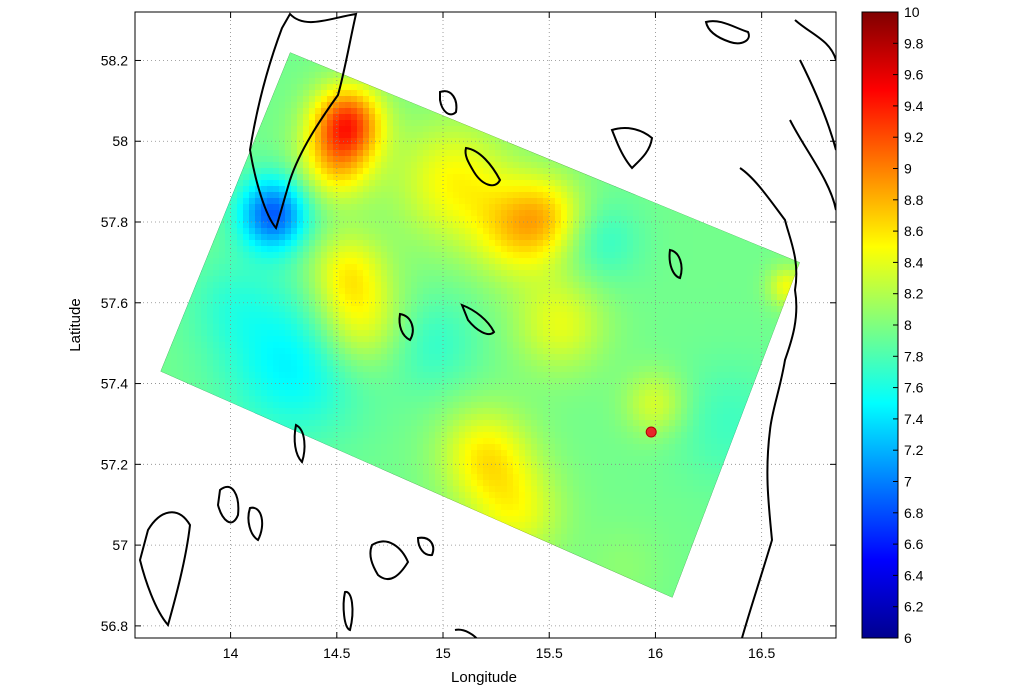 This screenshot has height=693, width=1024. I want to click on island-south-b, so click(255, 524).